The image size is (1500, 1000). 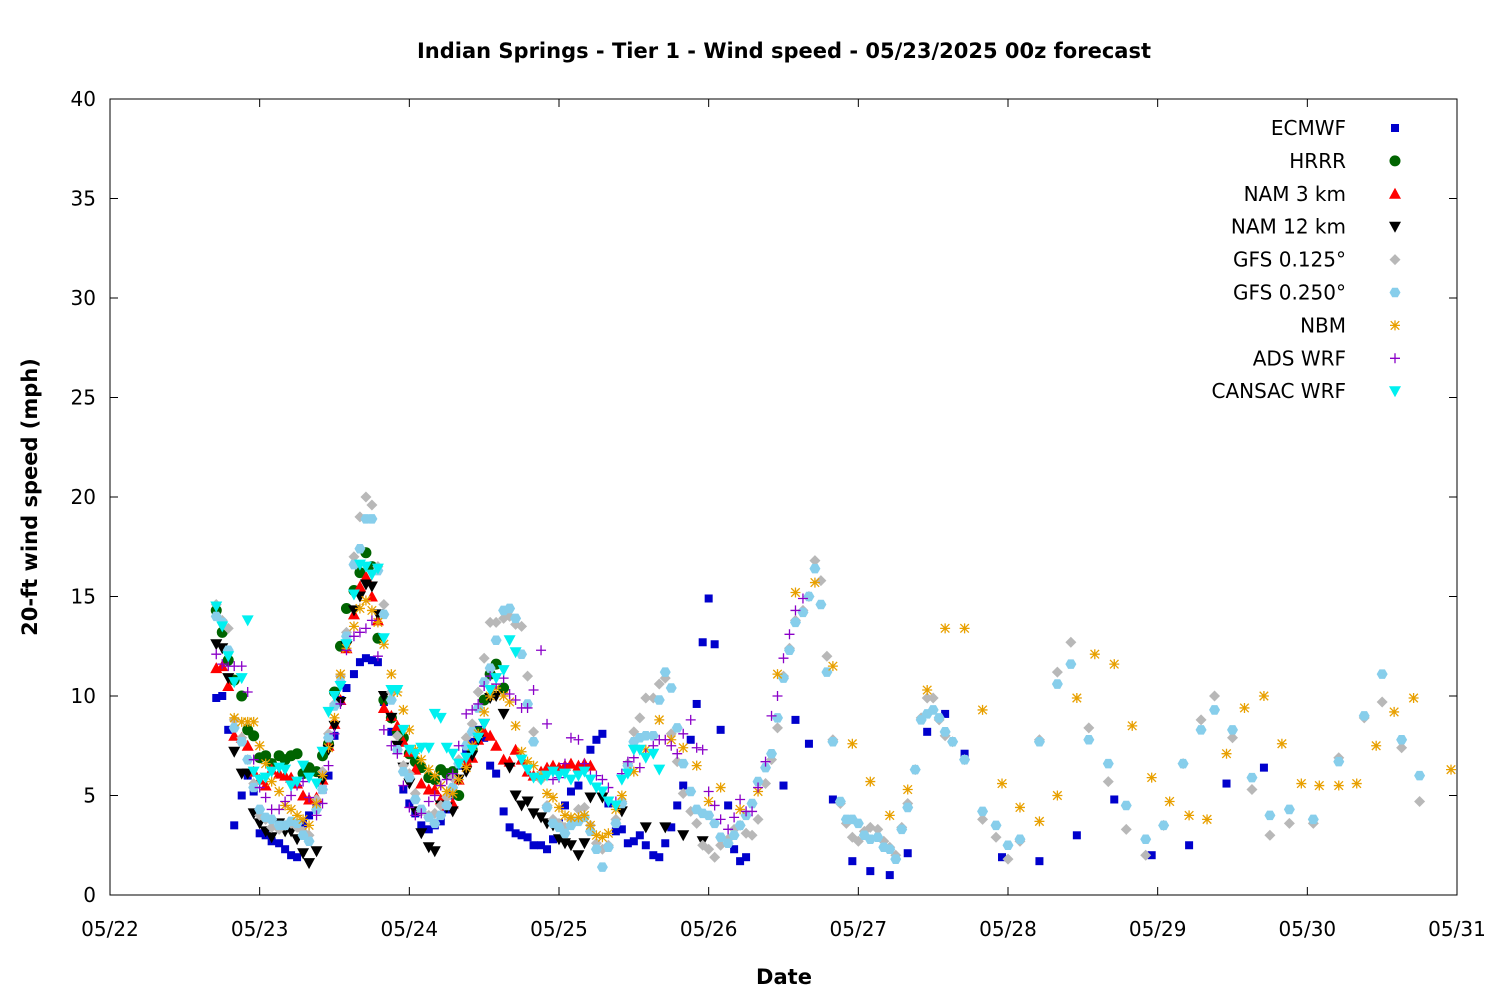 What do you see at coordinates (859, 929) in the screenshot?
I see `x-tick-label: 05/27` at bounding box center [859, 929].